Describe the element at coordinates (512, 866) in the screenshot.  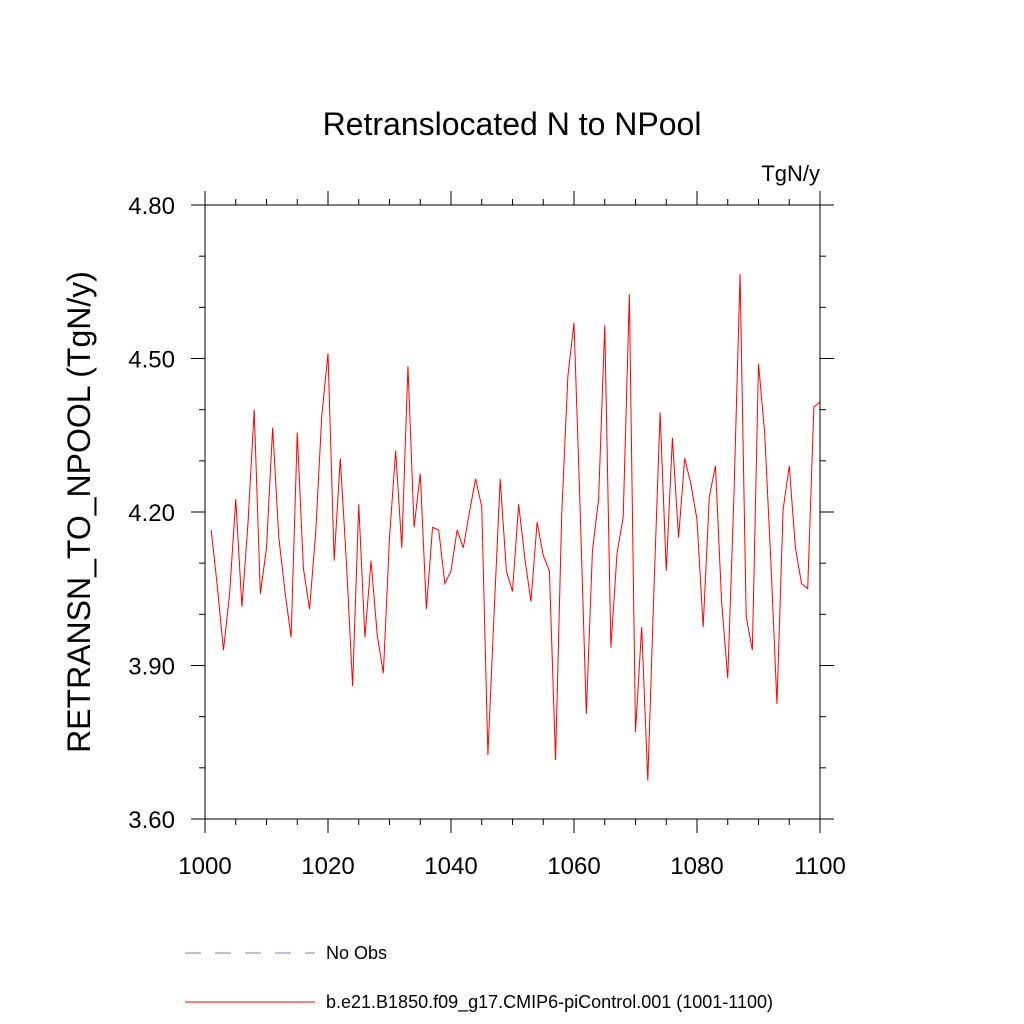
I see `x-tick-labels: 1000 1020 1040 1060 1080 1100` at that location.